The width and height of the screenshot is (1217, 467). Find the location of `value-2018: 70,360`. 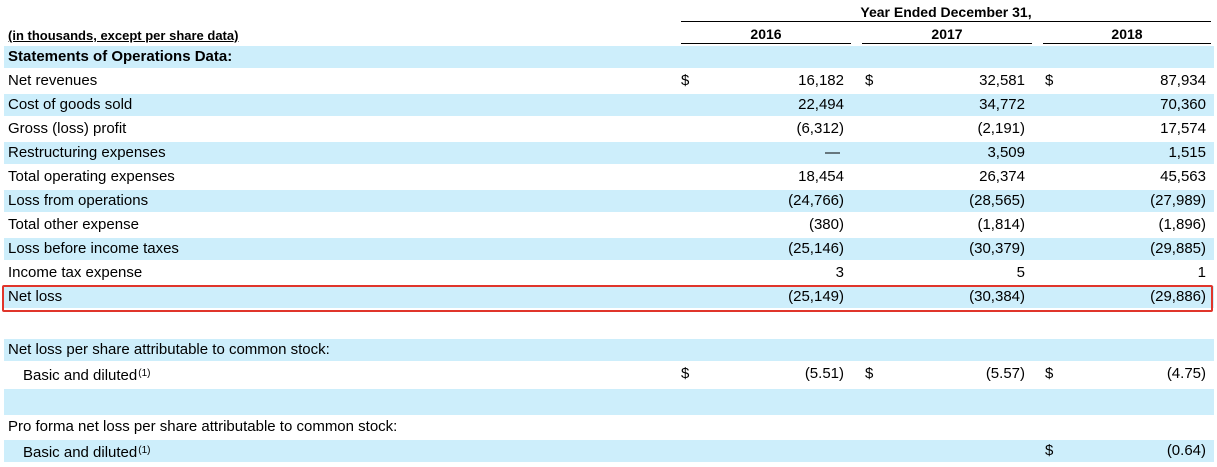

value-2018: 70,360 is located at coordinates (1183, 104).